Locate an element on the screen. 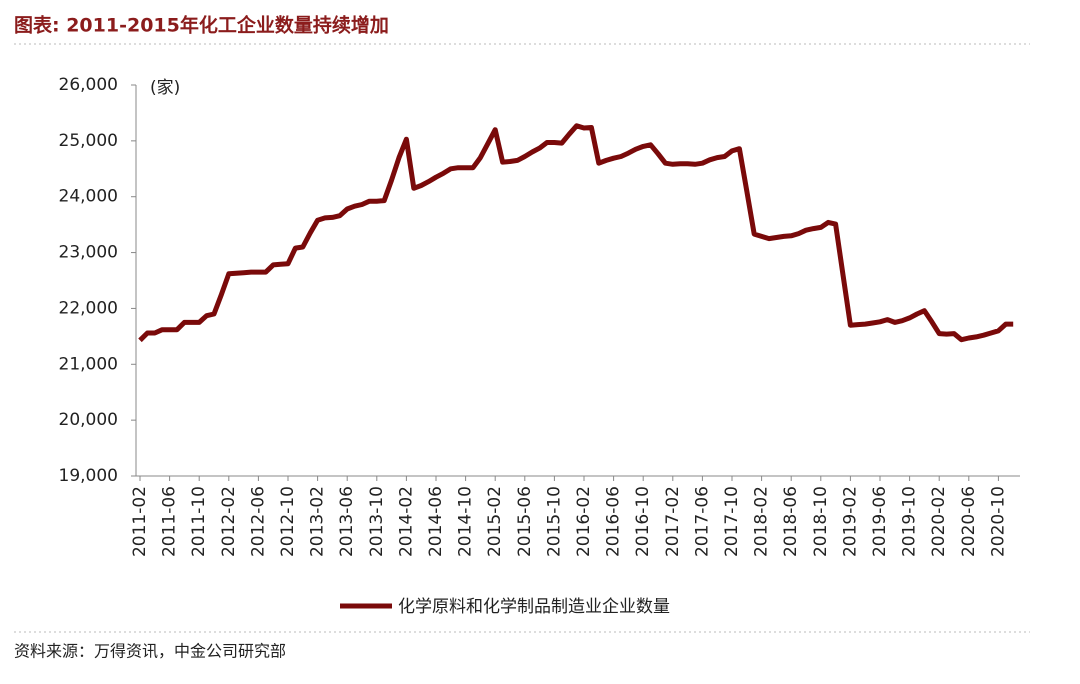 The height and width of the screenshot is (684, 1080). x-tick-label: 2013-10 is located at coordinates (377, 521).